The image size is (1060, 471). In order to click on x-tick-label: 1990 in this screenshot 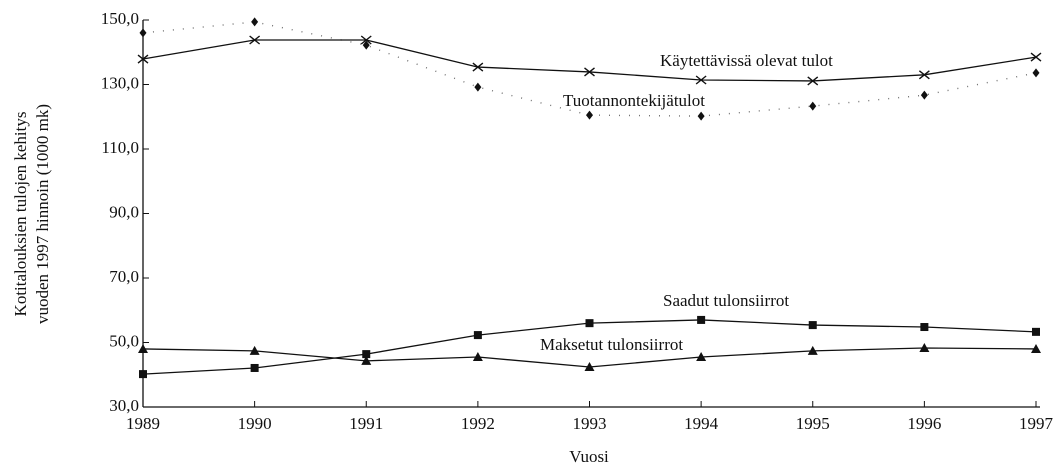, I will do `click(255, 423)`.